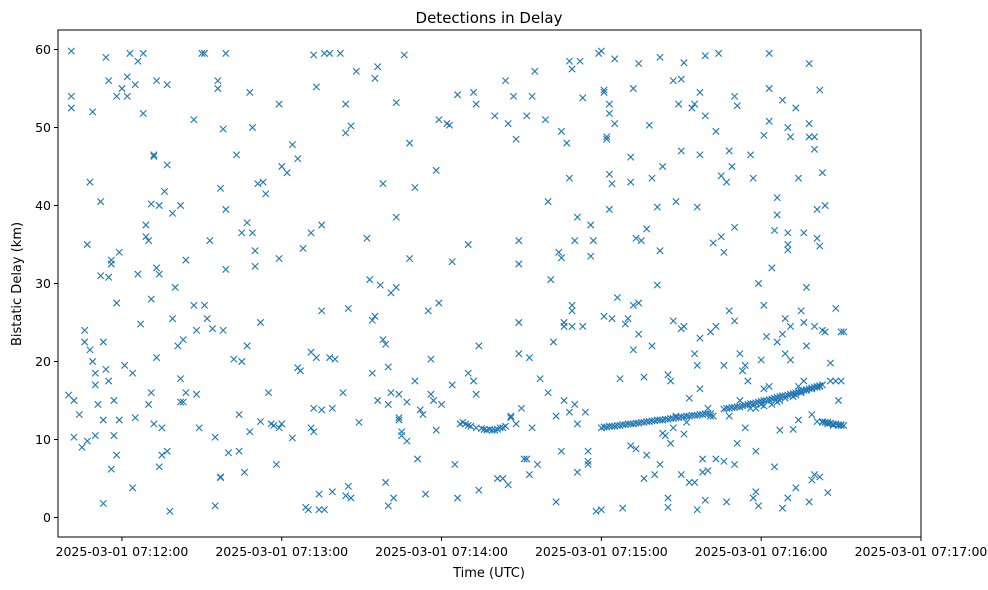 This screenshot has height=590, width=988. What do you see at coordinates (43, 283) in the screenshot?
I see `y-tick-label: 30` at bounding box center [43, 283].